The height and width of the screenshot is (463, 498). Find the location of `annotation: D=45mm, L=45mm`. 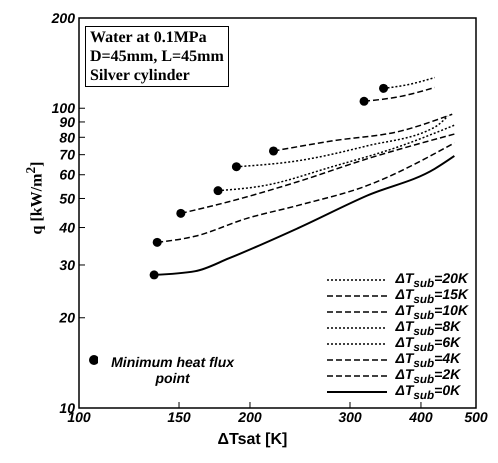

annotation: D=45mm, L=45mm is located at coordinates (157, 56).